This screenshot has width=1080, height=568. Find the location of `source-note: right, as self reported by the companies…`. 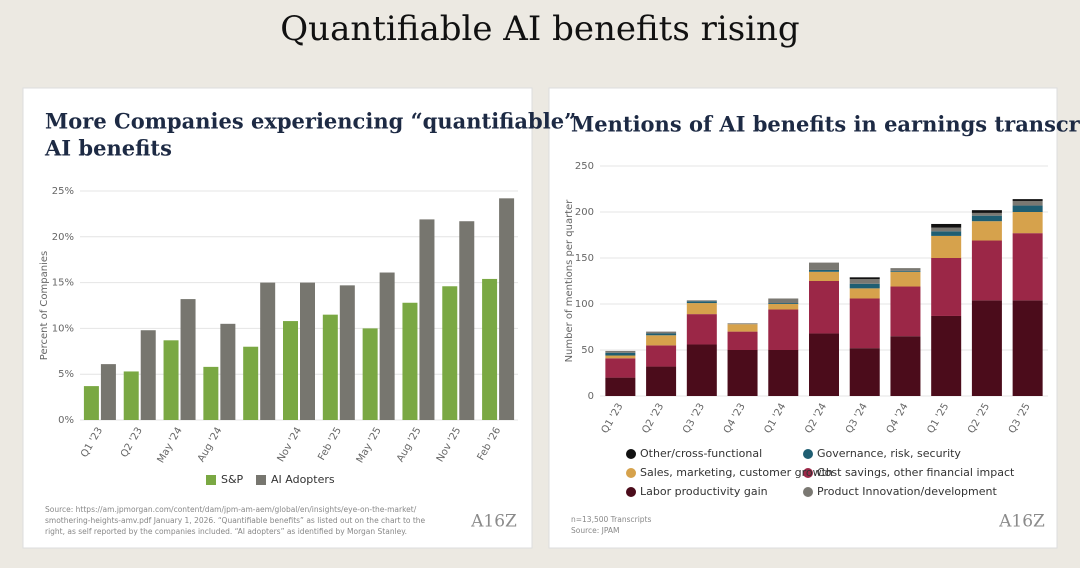

source-note: right, as self reported by the companies… is located at coordinates (226, 531).